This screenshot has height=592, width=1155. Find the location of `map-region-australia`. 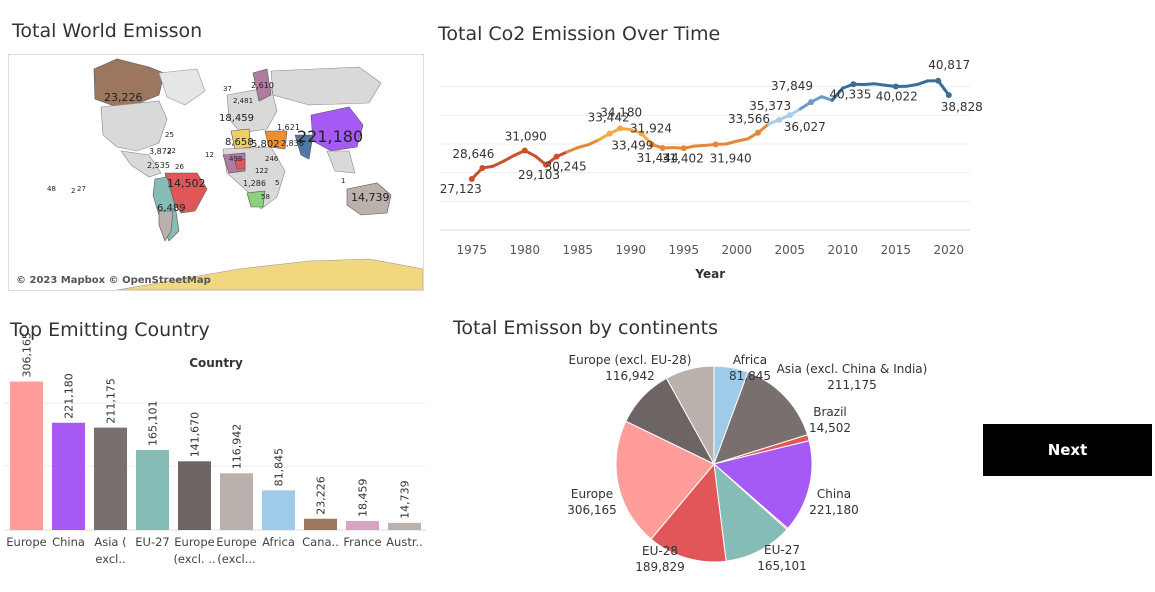

map-region-australia is located at coordinates (369, 199).